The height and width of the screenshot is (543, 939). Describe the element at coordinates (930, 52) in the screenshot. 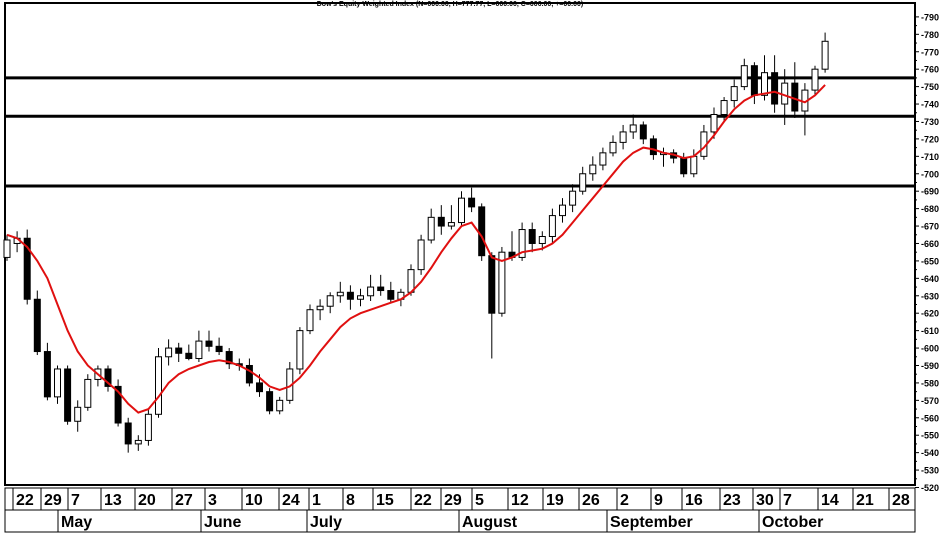

I see `y-tick-label: -770` at that location.